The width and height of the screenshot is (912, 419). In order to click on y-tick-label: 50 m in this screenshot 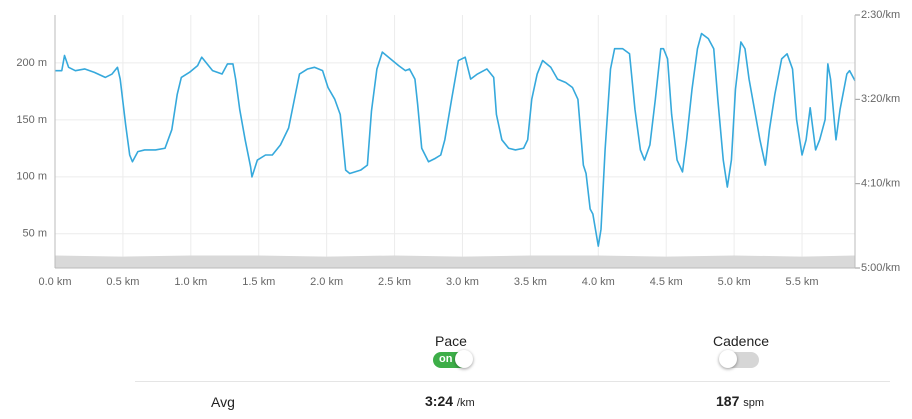, I will do `click(35, 234)`.